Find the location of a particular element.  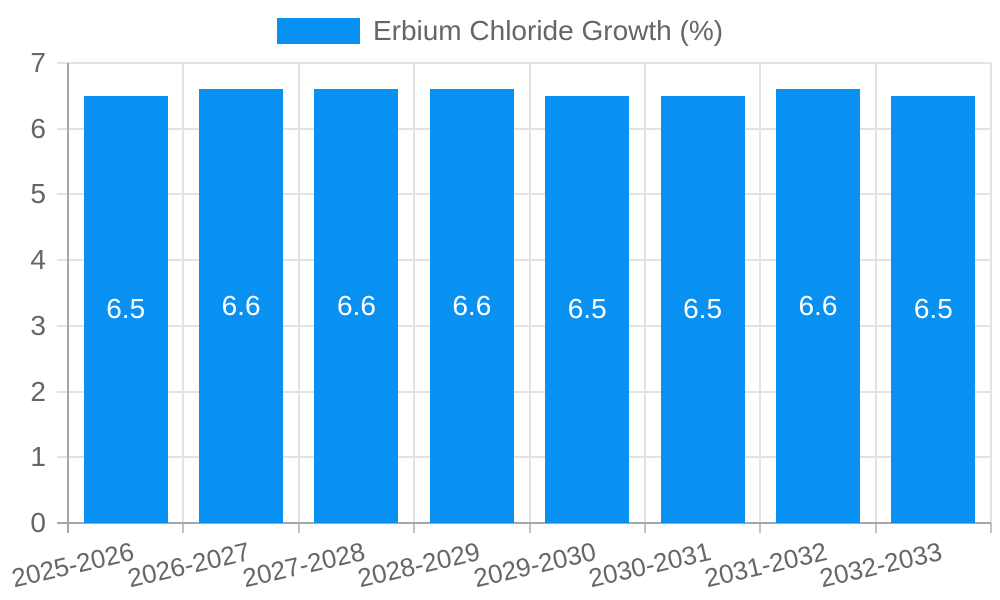

y-tick-label: 5 is located at coordinates (38, 194).